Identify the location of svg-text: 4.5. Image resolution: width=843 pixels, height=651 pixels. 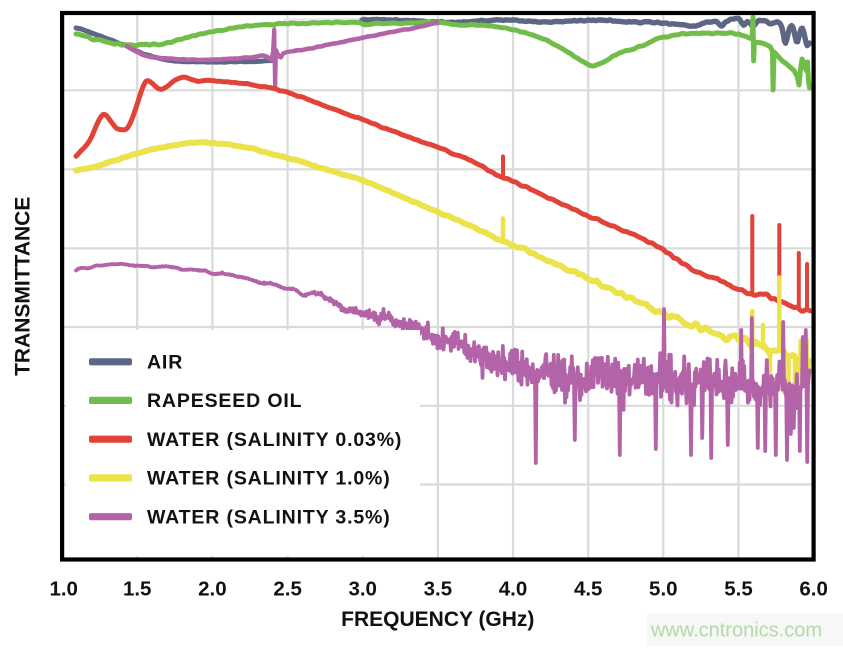
(588, 589).